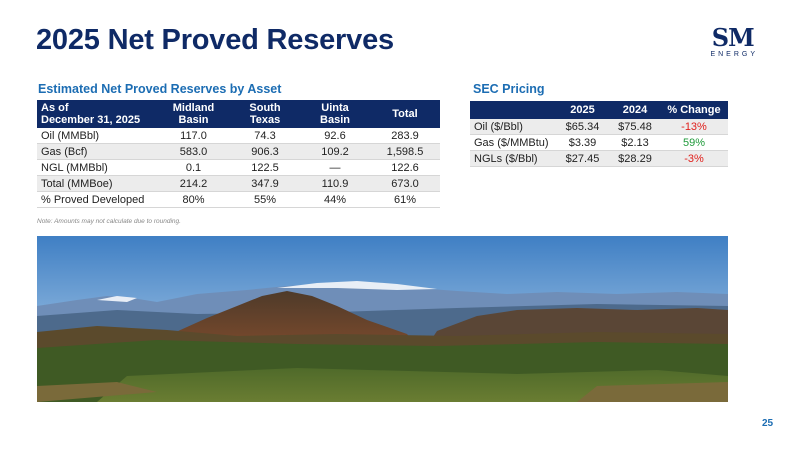 The image size is (800, 450). What do you see at coordinates (635, 110) in the screenshot?
I see `header-cell: 2024` at bounding box center [635, 110].